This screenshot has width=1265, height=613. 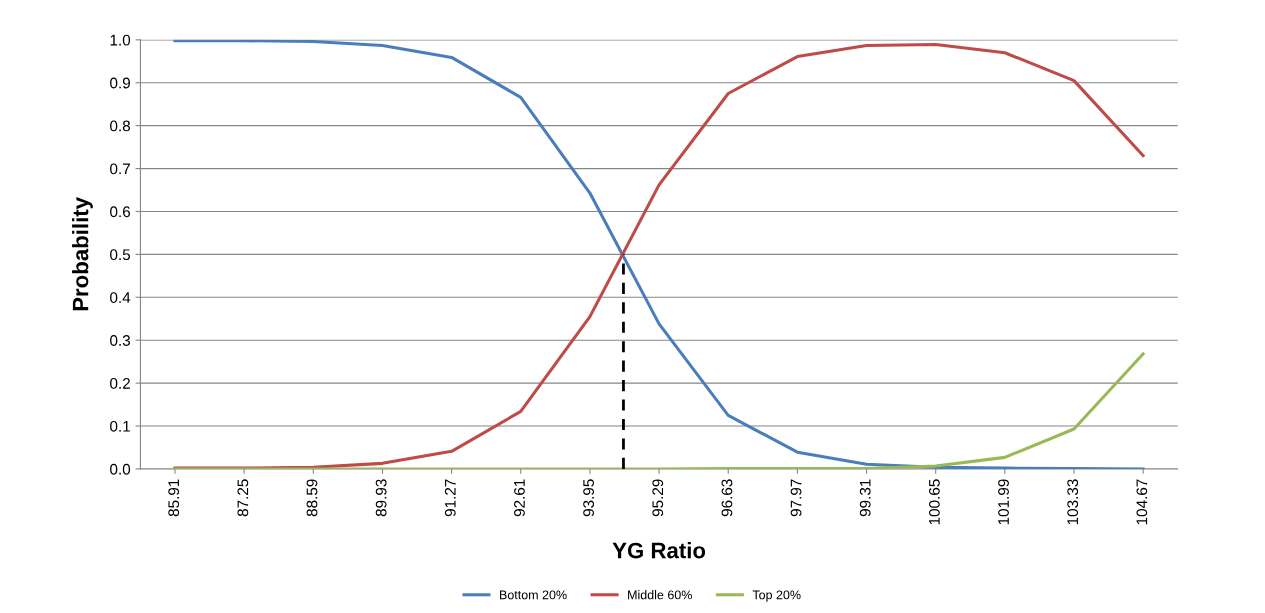 I want to click on y-tick-label: 1.0, so click(x=120, y=40).